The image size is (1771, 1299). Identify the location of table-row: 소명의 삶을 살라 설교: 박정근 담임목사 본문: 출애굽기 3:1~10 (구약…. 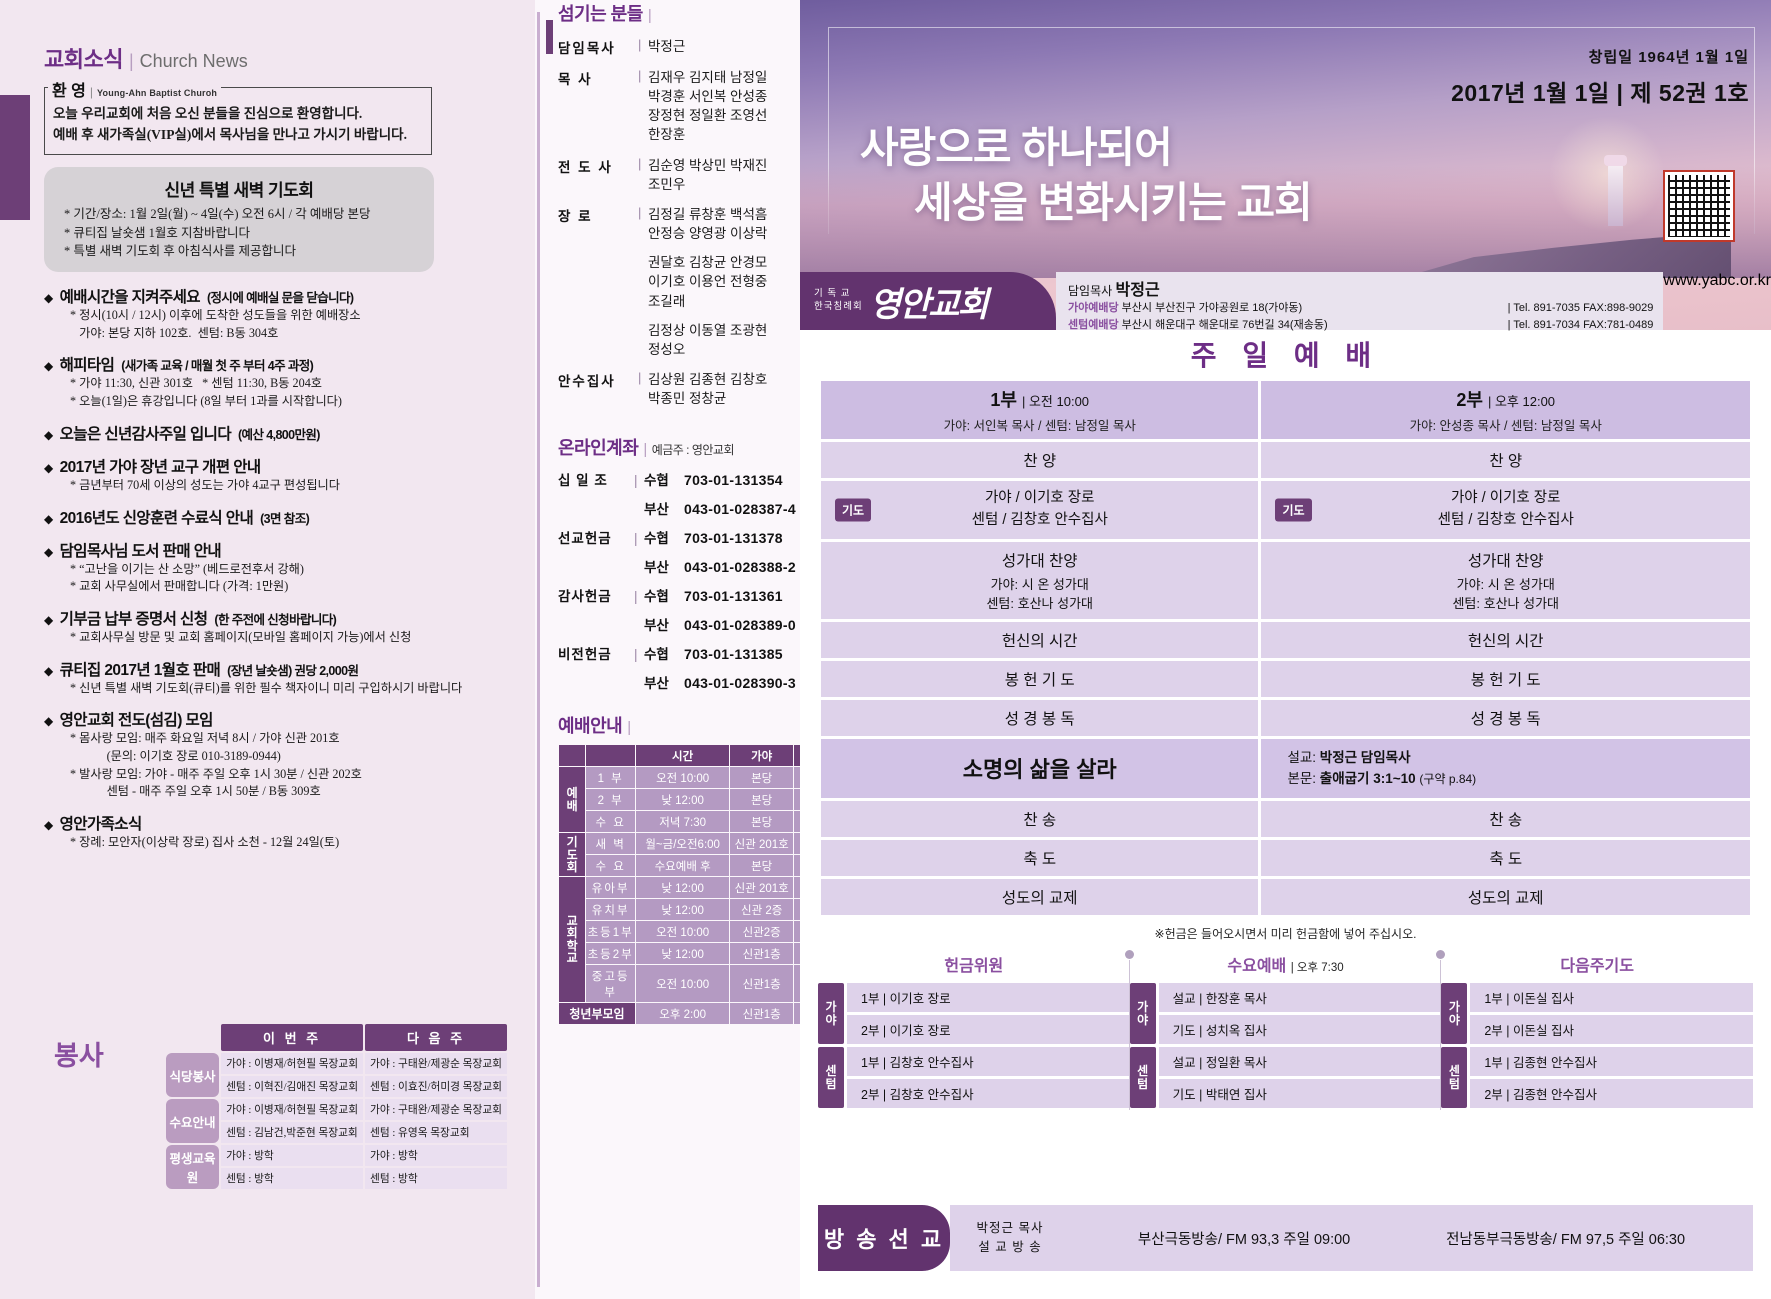
(1285, 768).